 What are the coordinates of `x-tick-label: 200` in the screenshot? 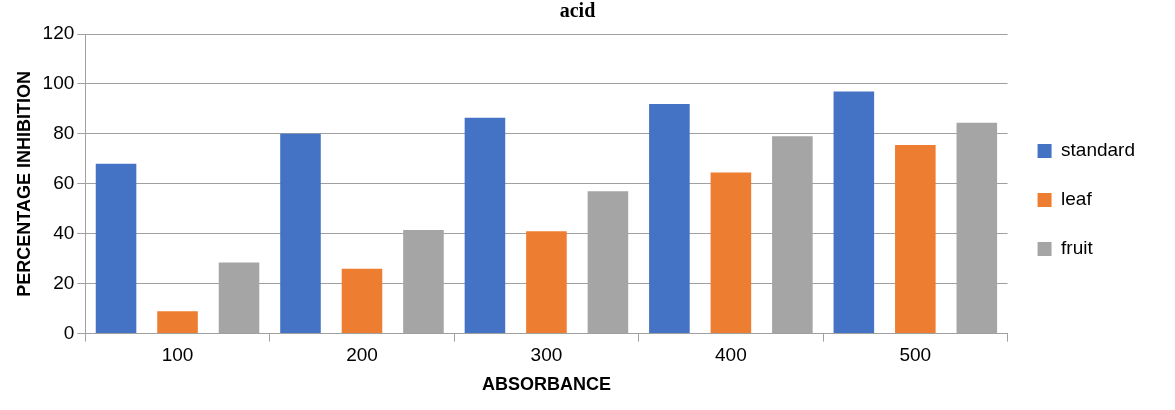 It's located at (362, 355).